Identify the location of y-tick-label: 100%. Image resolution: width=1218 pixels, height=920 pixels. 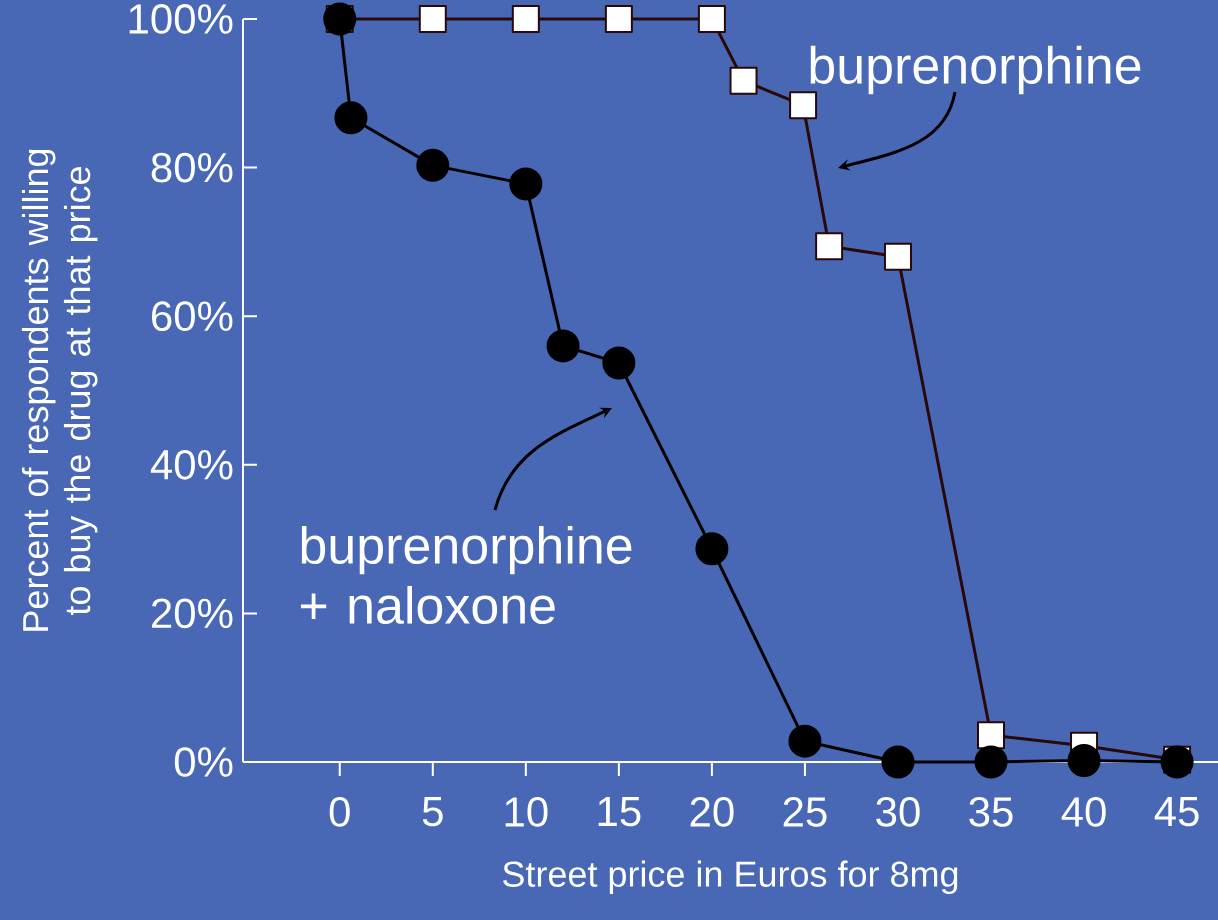
(181, 19).